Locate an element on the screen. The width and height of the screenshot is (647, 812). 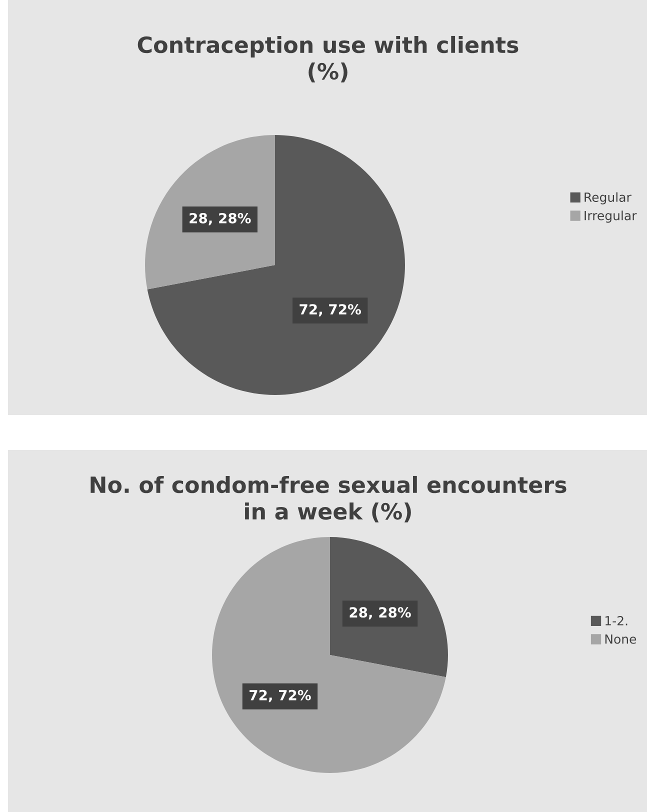
chart-title: Contraception use with clients (%) is located at coordinates (328, 59).